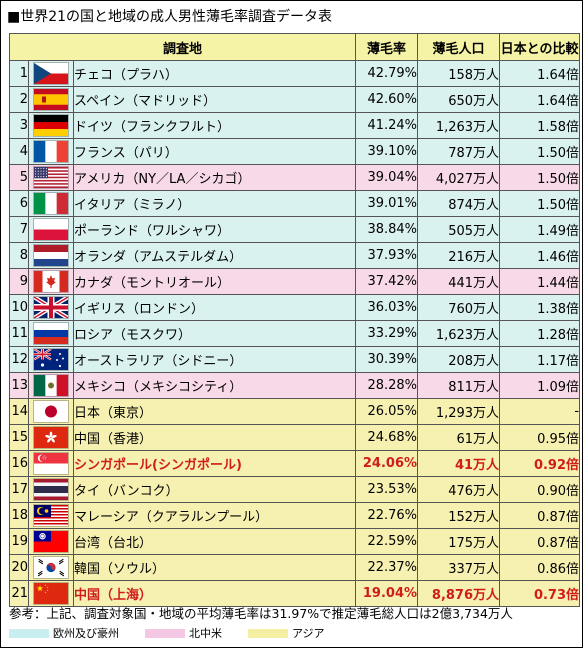  Describe the element at coordinates (387, 125) in the screenshot. I see `rate-cell: 41.24%` at that location.